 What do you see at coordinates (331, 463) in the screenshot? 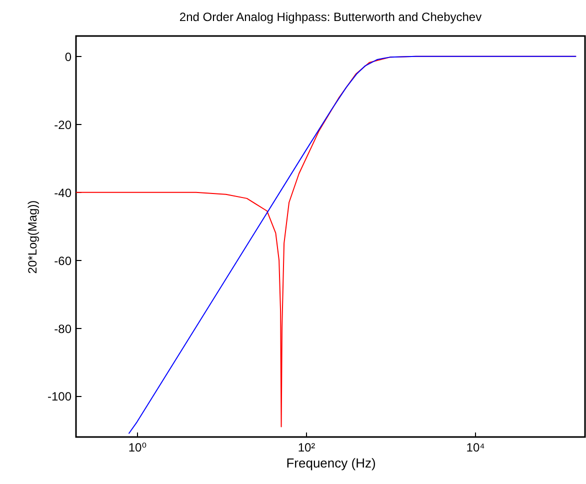
I see `x-axis-title: Frequency (Hz)` at bounding box center [331, 463].